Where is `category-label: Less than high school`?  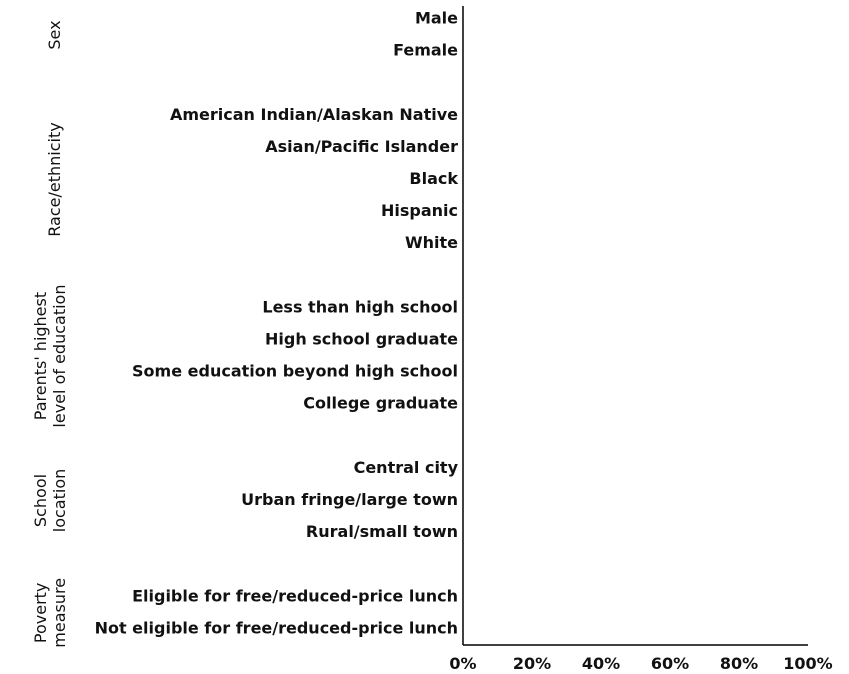 category-label: Less than high school is located at coordinates (360, 306).